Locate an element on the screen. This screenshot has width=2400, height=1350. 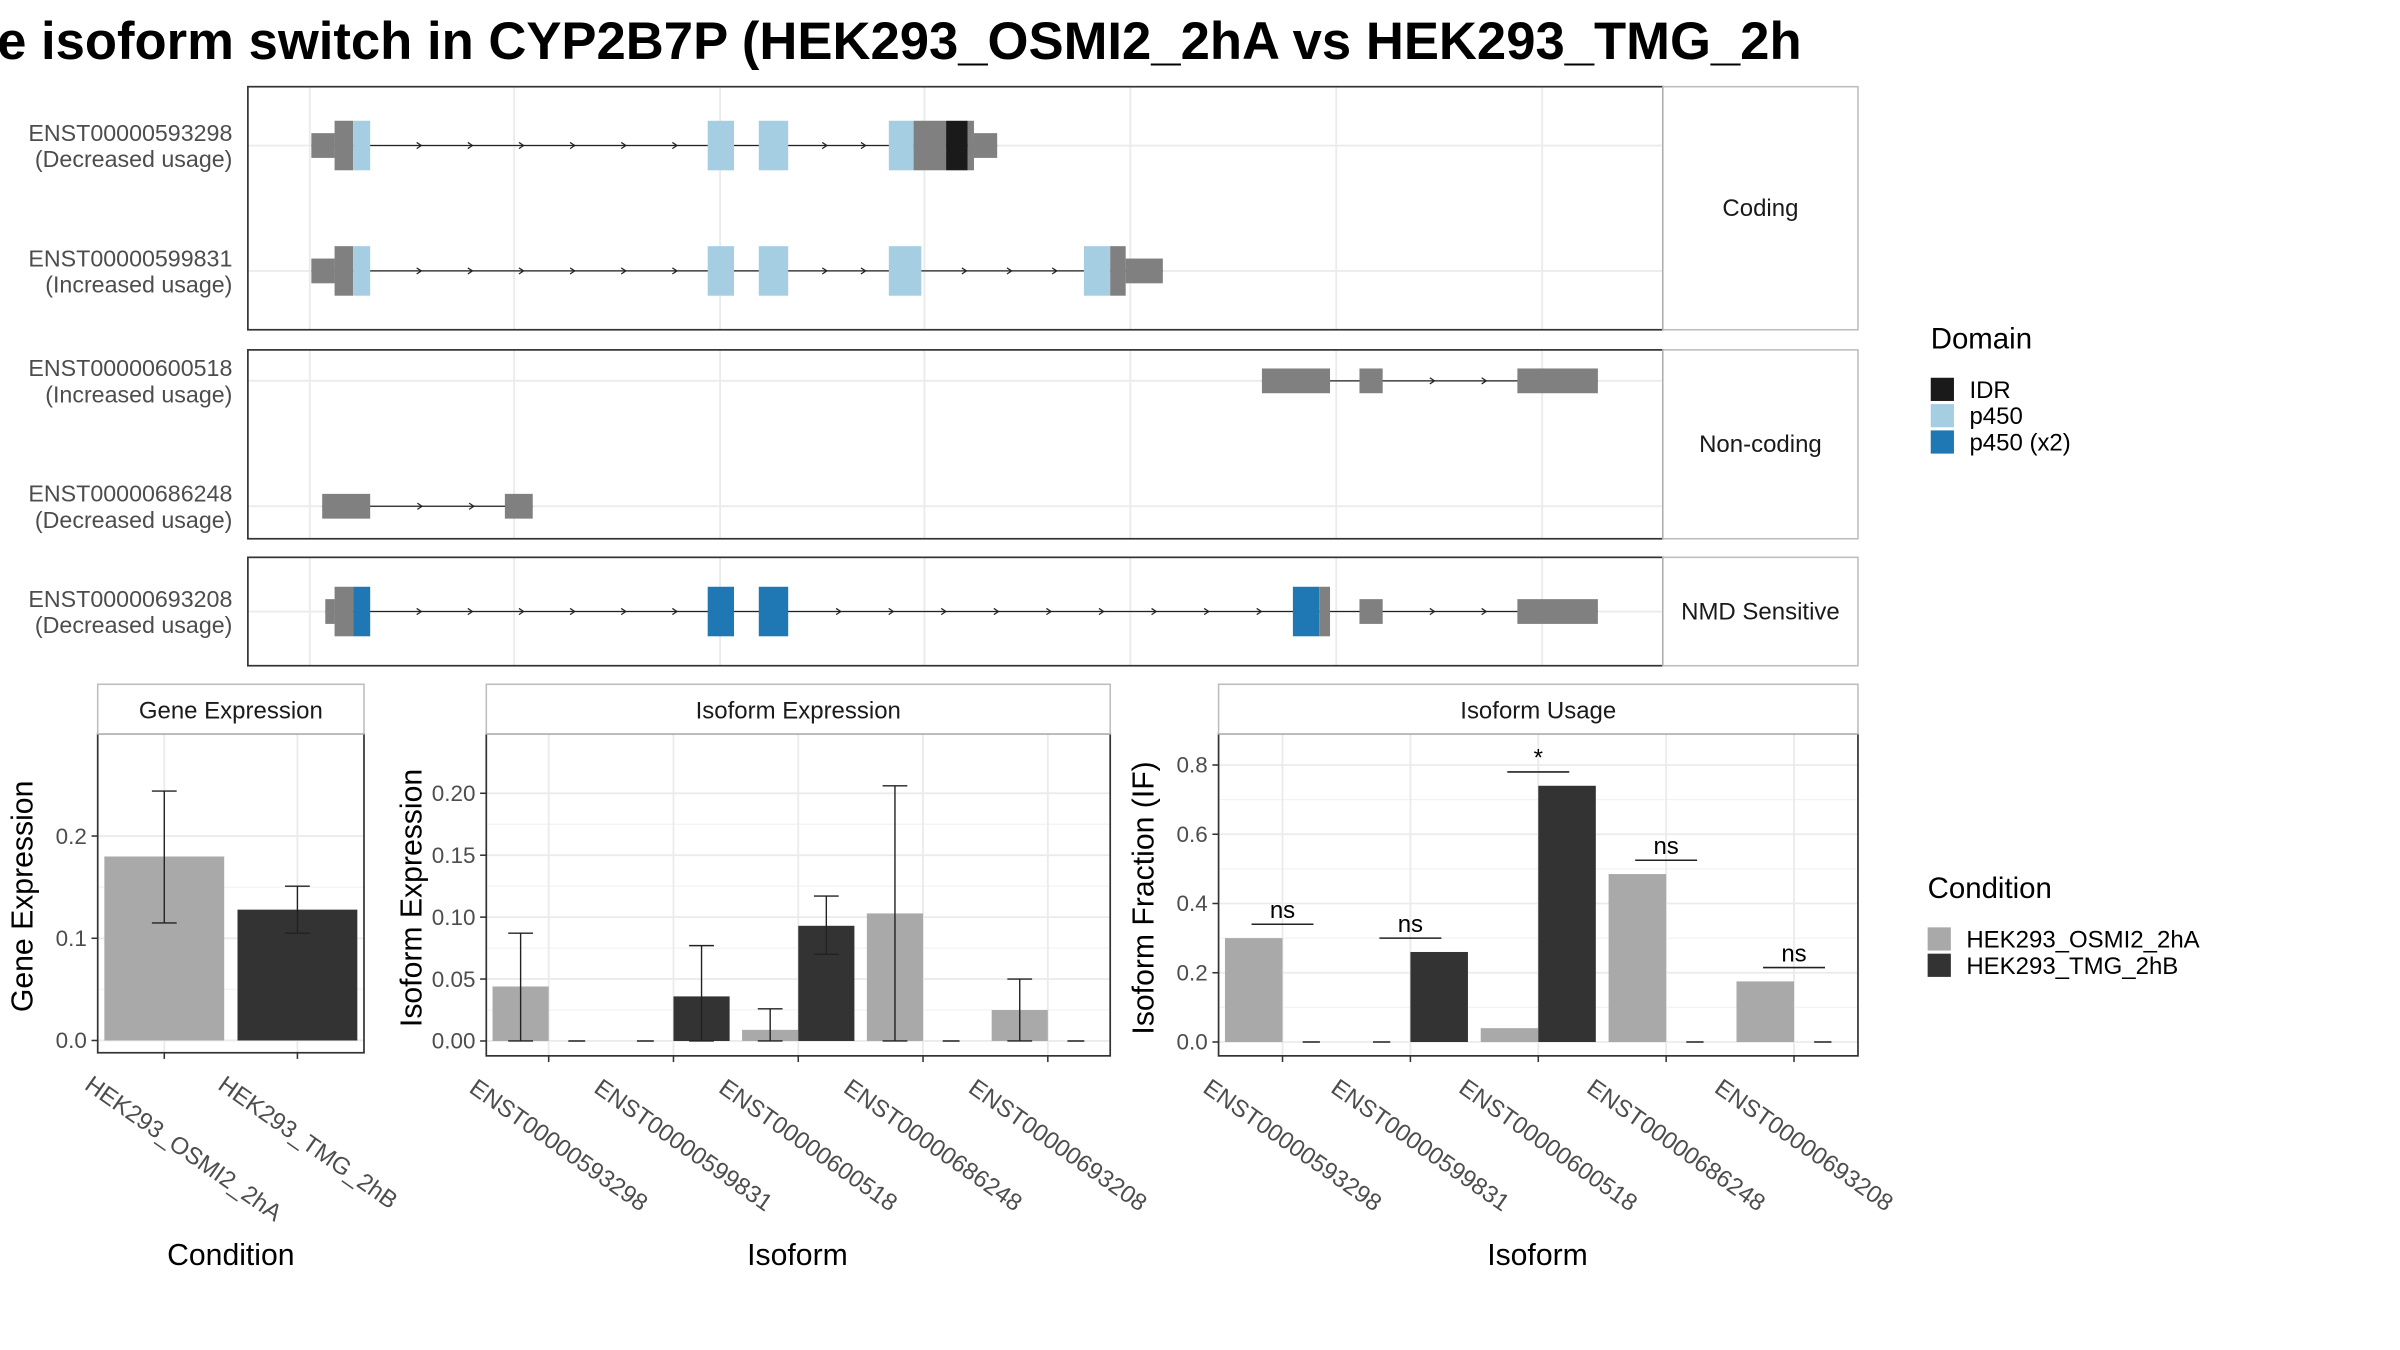
significance-label: * is located at coordinates (1538, 758).